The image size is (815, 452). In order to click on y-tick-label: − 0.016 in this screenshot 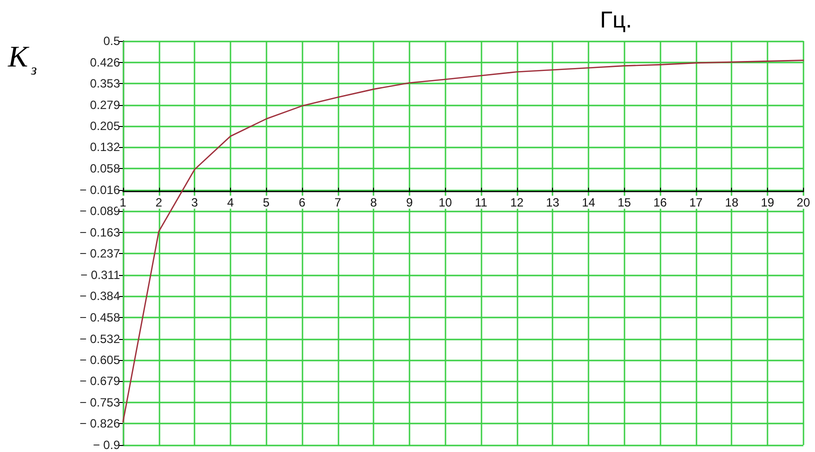, I will do `click(100, 189)`.